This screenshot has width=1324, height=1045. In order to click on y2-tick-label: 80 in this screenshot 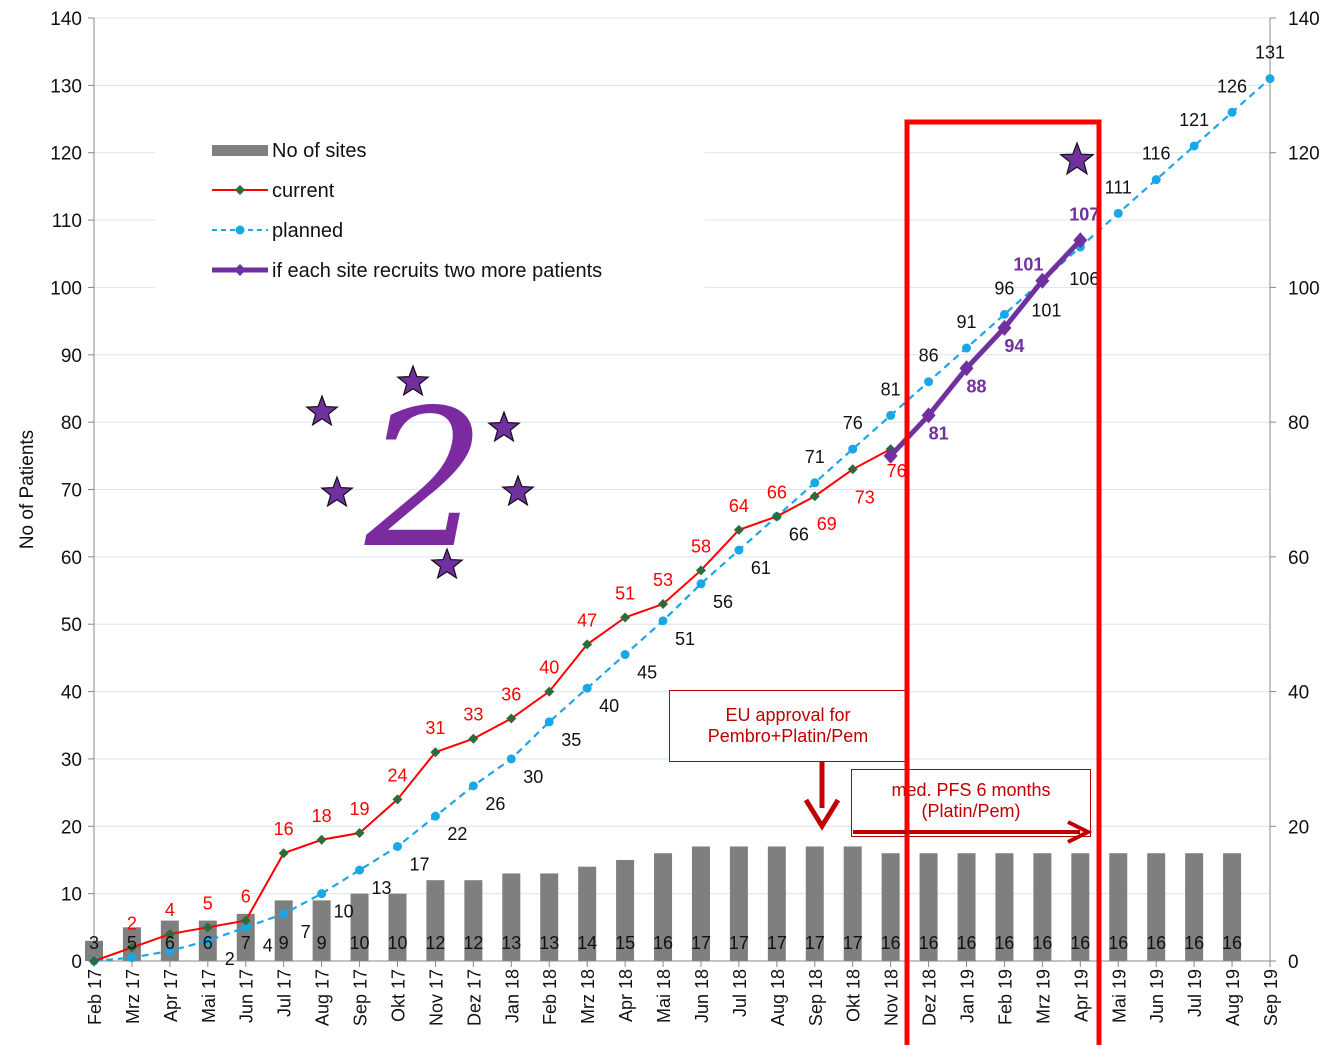, I will do `click(1298, 423)`.